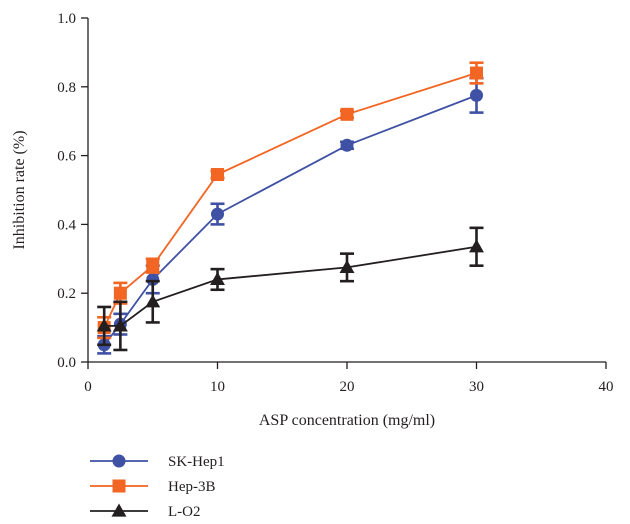 The height and width of the screenshot is (524, 630). Describe the element at coordinates (72, 191) in the screenshot. I see `y-ticks: 0.0 0.2 0.4 0.6 0.8 1.0` at that location.